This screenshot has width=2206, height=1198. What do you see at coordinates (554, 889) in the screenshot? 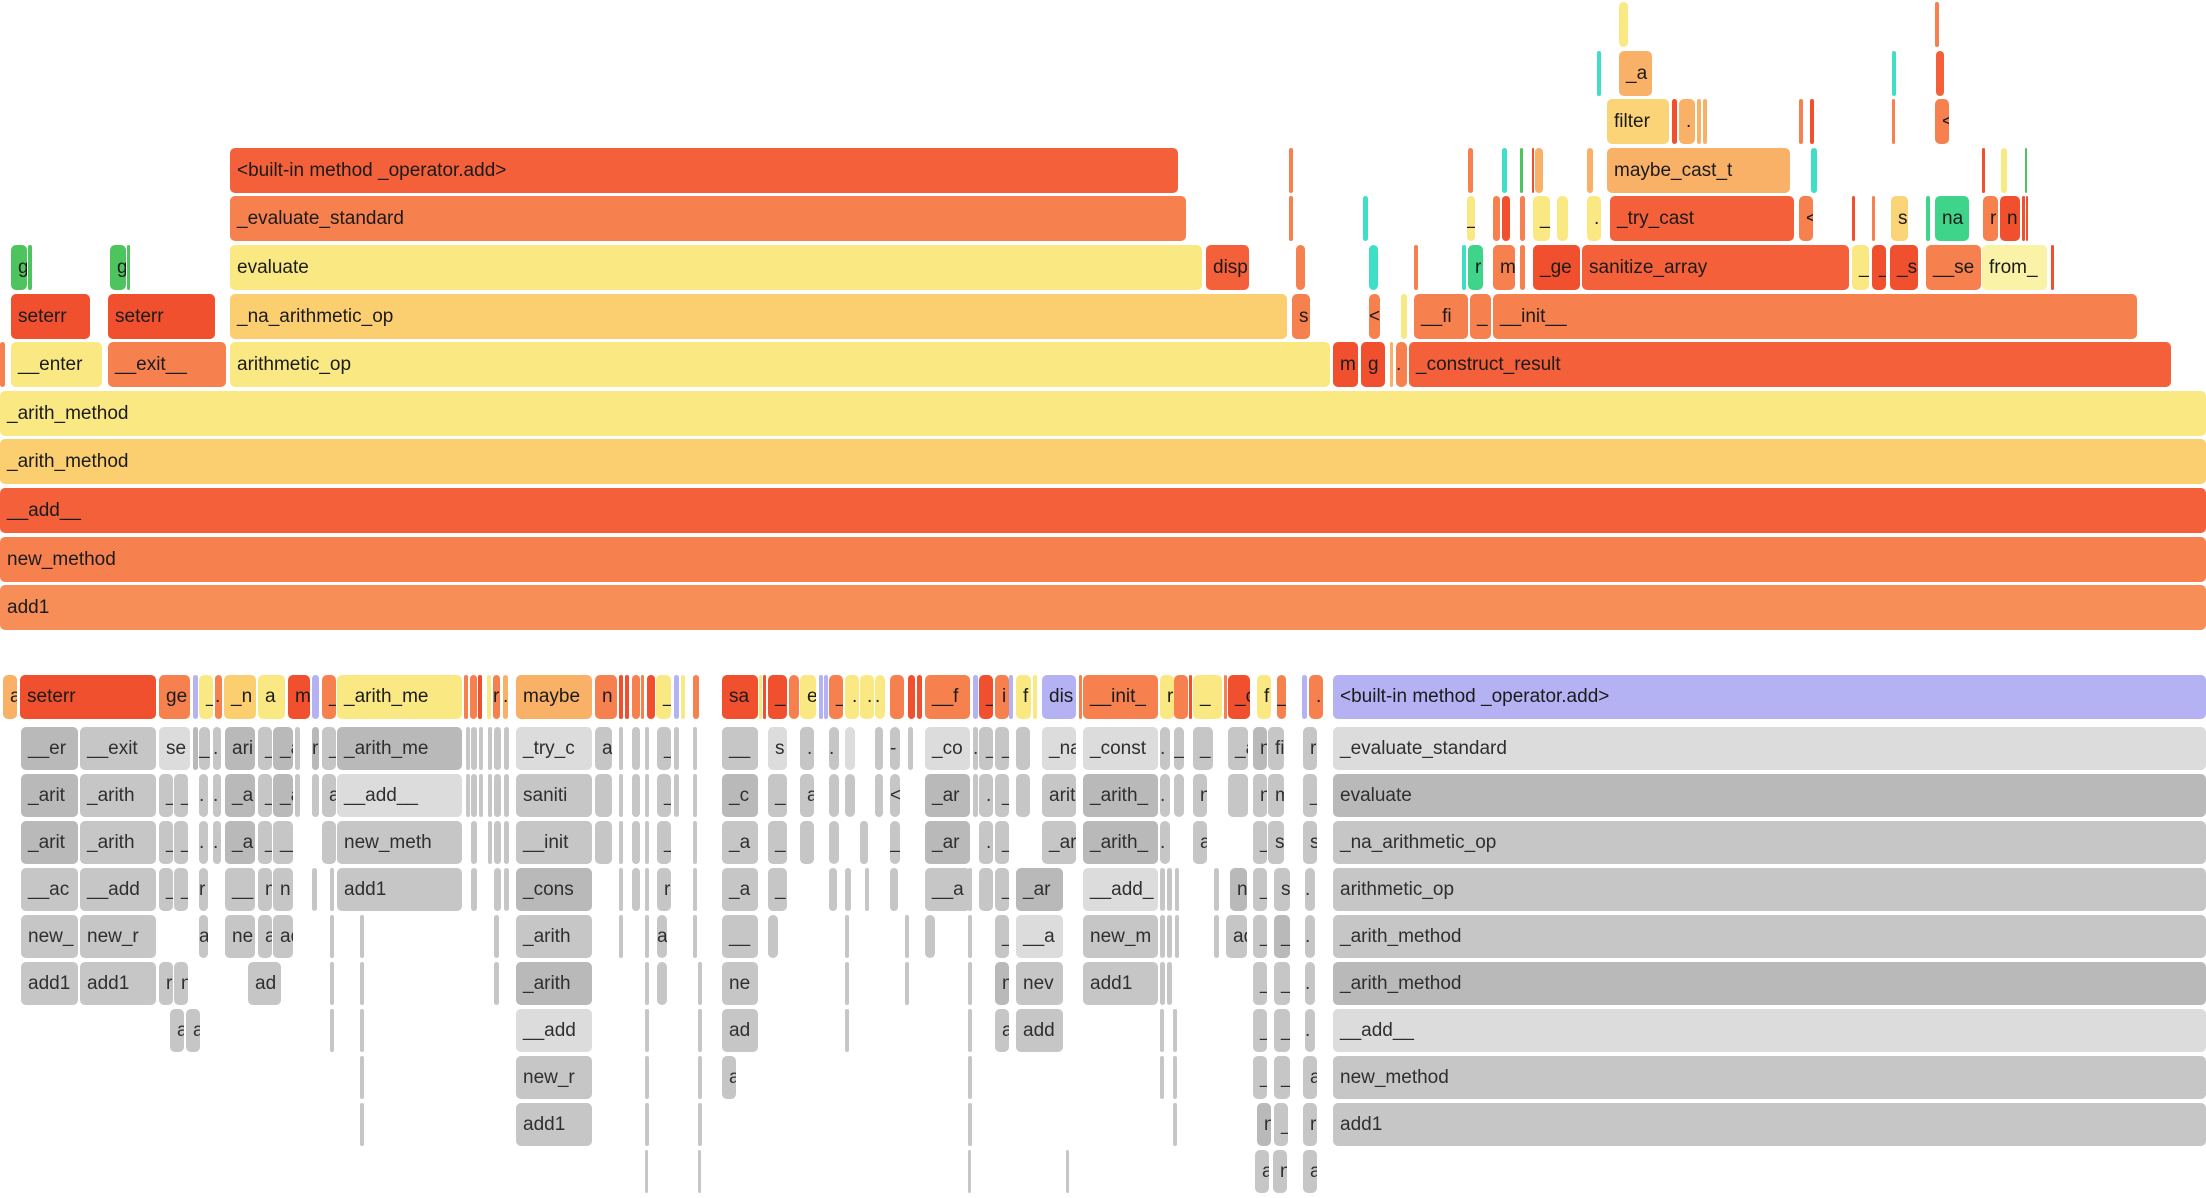
I see `frame-cons: _cons` at bounding box center [554, 889].